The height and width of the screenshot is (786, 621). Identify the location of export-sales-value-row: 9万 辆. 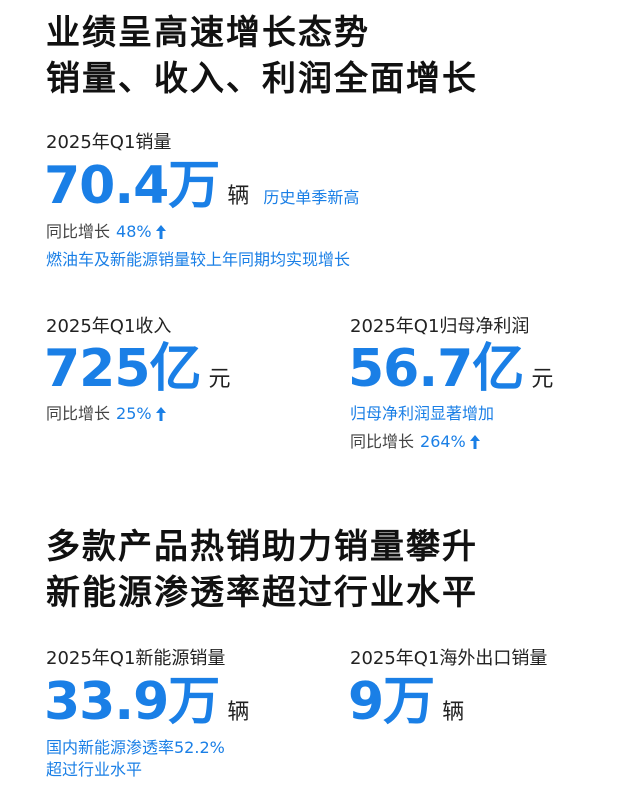
(406, 702).